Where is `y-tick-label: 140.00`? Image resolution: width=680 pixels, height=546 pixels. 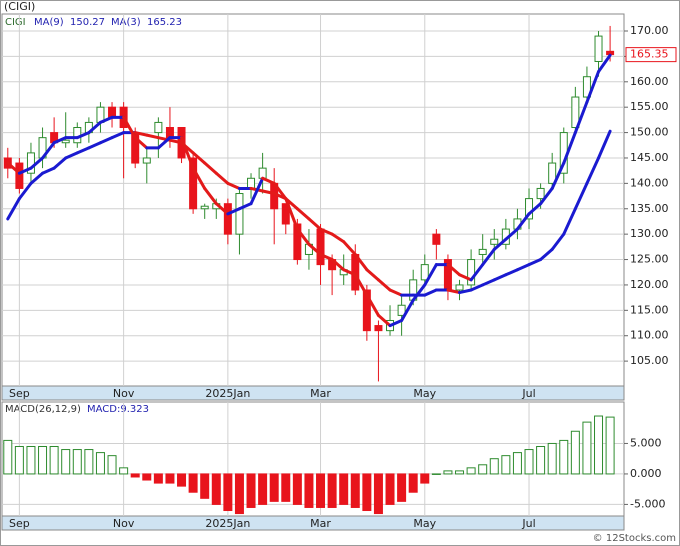 y-tick-label: 140.00 is located at coordinates (649, 182).